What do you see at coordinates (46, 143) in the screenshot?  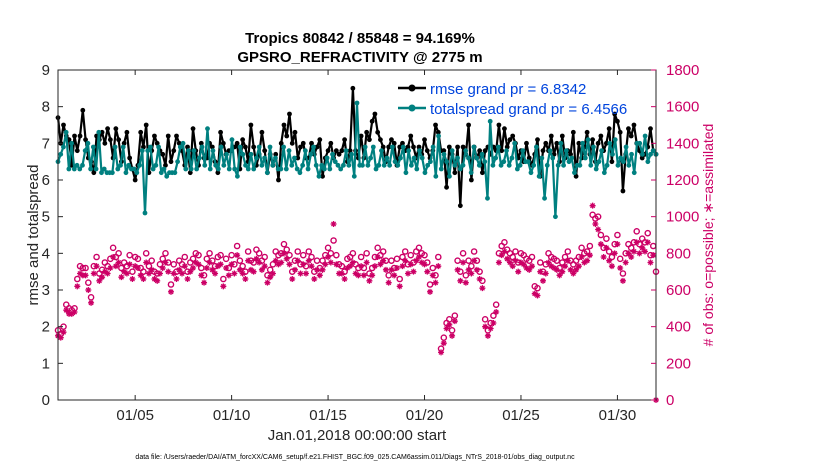 I see `y-tick-label: 7` at bounding box center [46, 143].